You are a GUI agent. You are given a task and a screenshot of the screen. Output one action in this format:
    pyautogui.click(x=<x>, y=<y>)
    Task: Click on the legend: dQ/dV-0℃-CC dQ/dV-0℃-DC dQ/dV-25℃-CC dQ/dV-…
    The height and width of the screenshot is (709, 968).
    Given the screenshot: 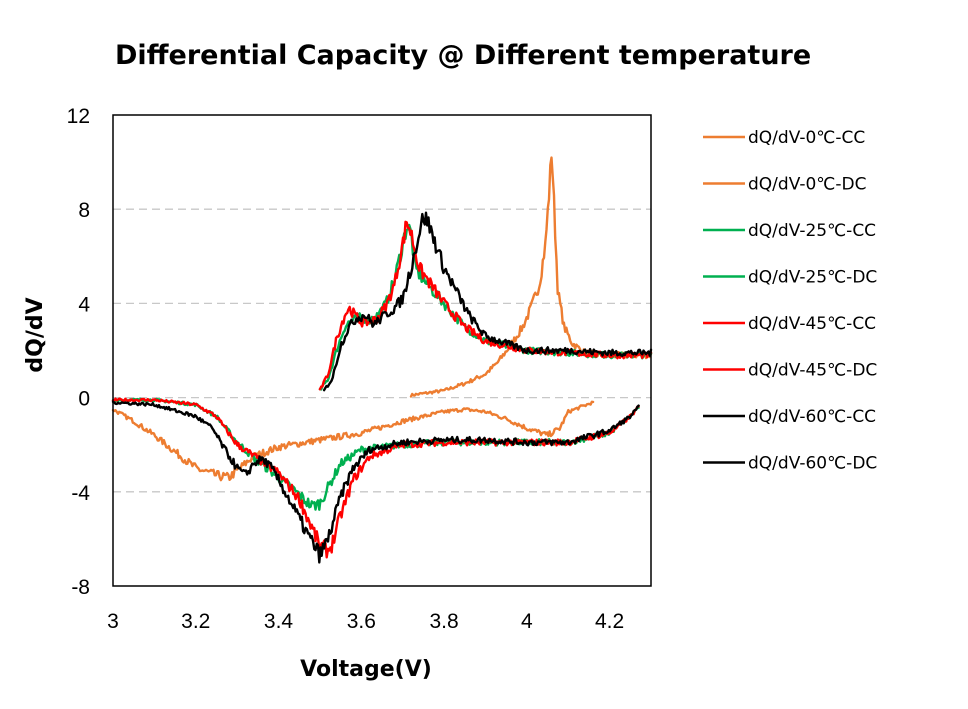 What is the action you would take?
    pyautogui.click(x=790, y=301)
    